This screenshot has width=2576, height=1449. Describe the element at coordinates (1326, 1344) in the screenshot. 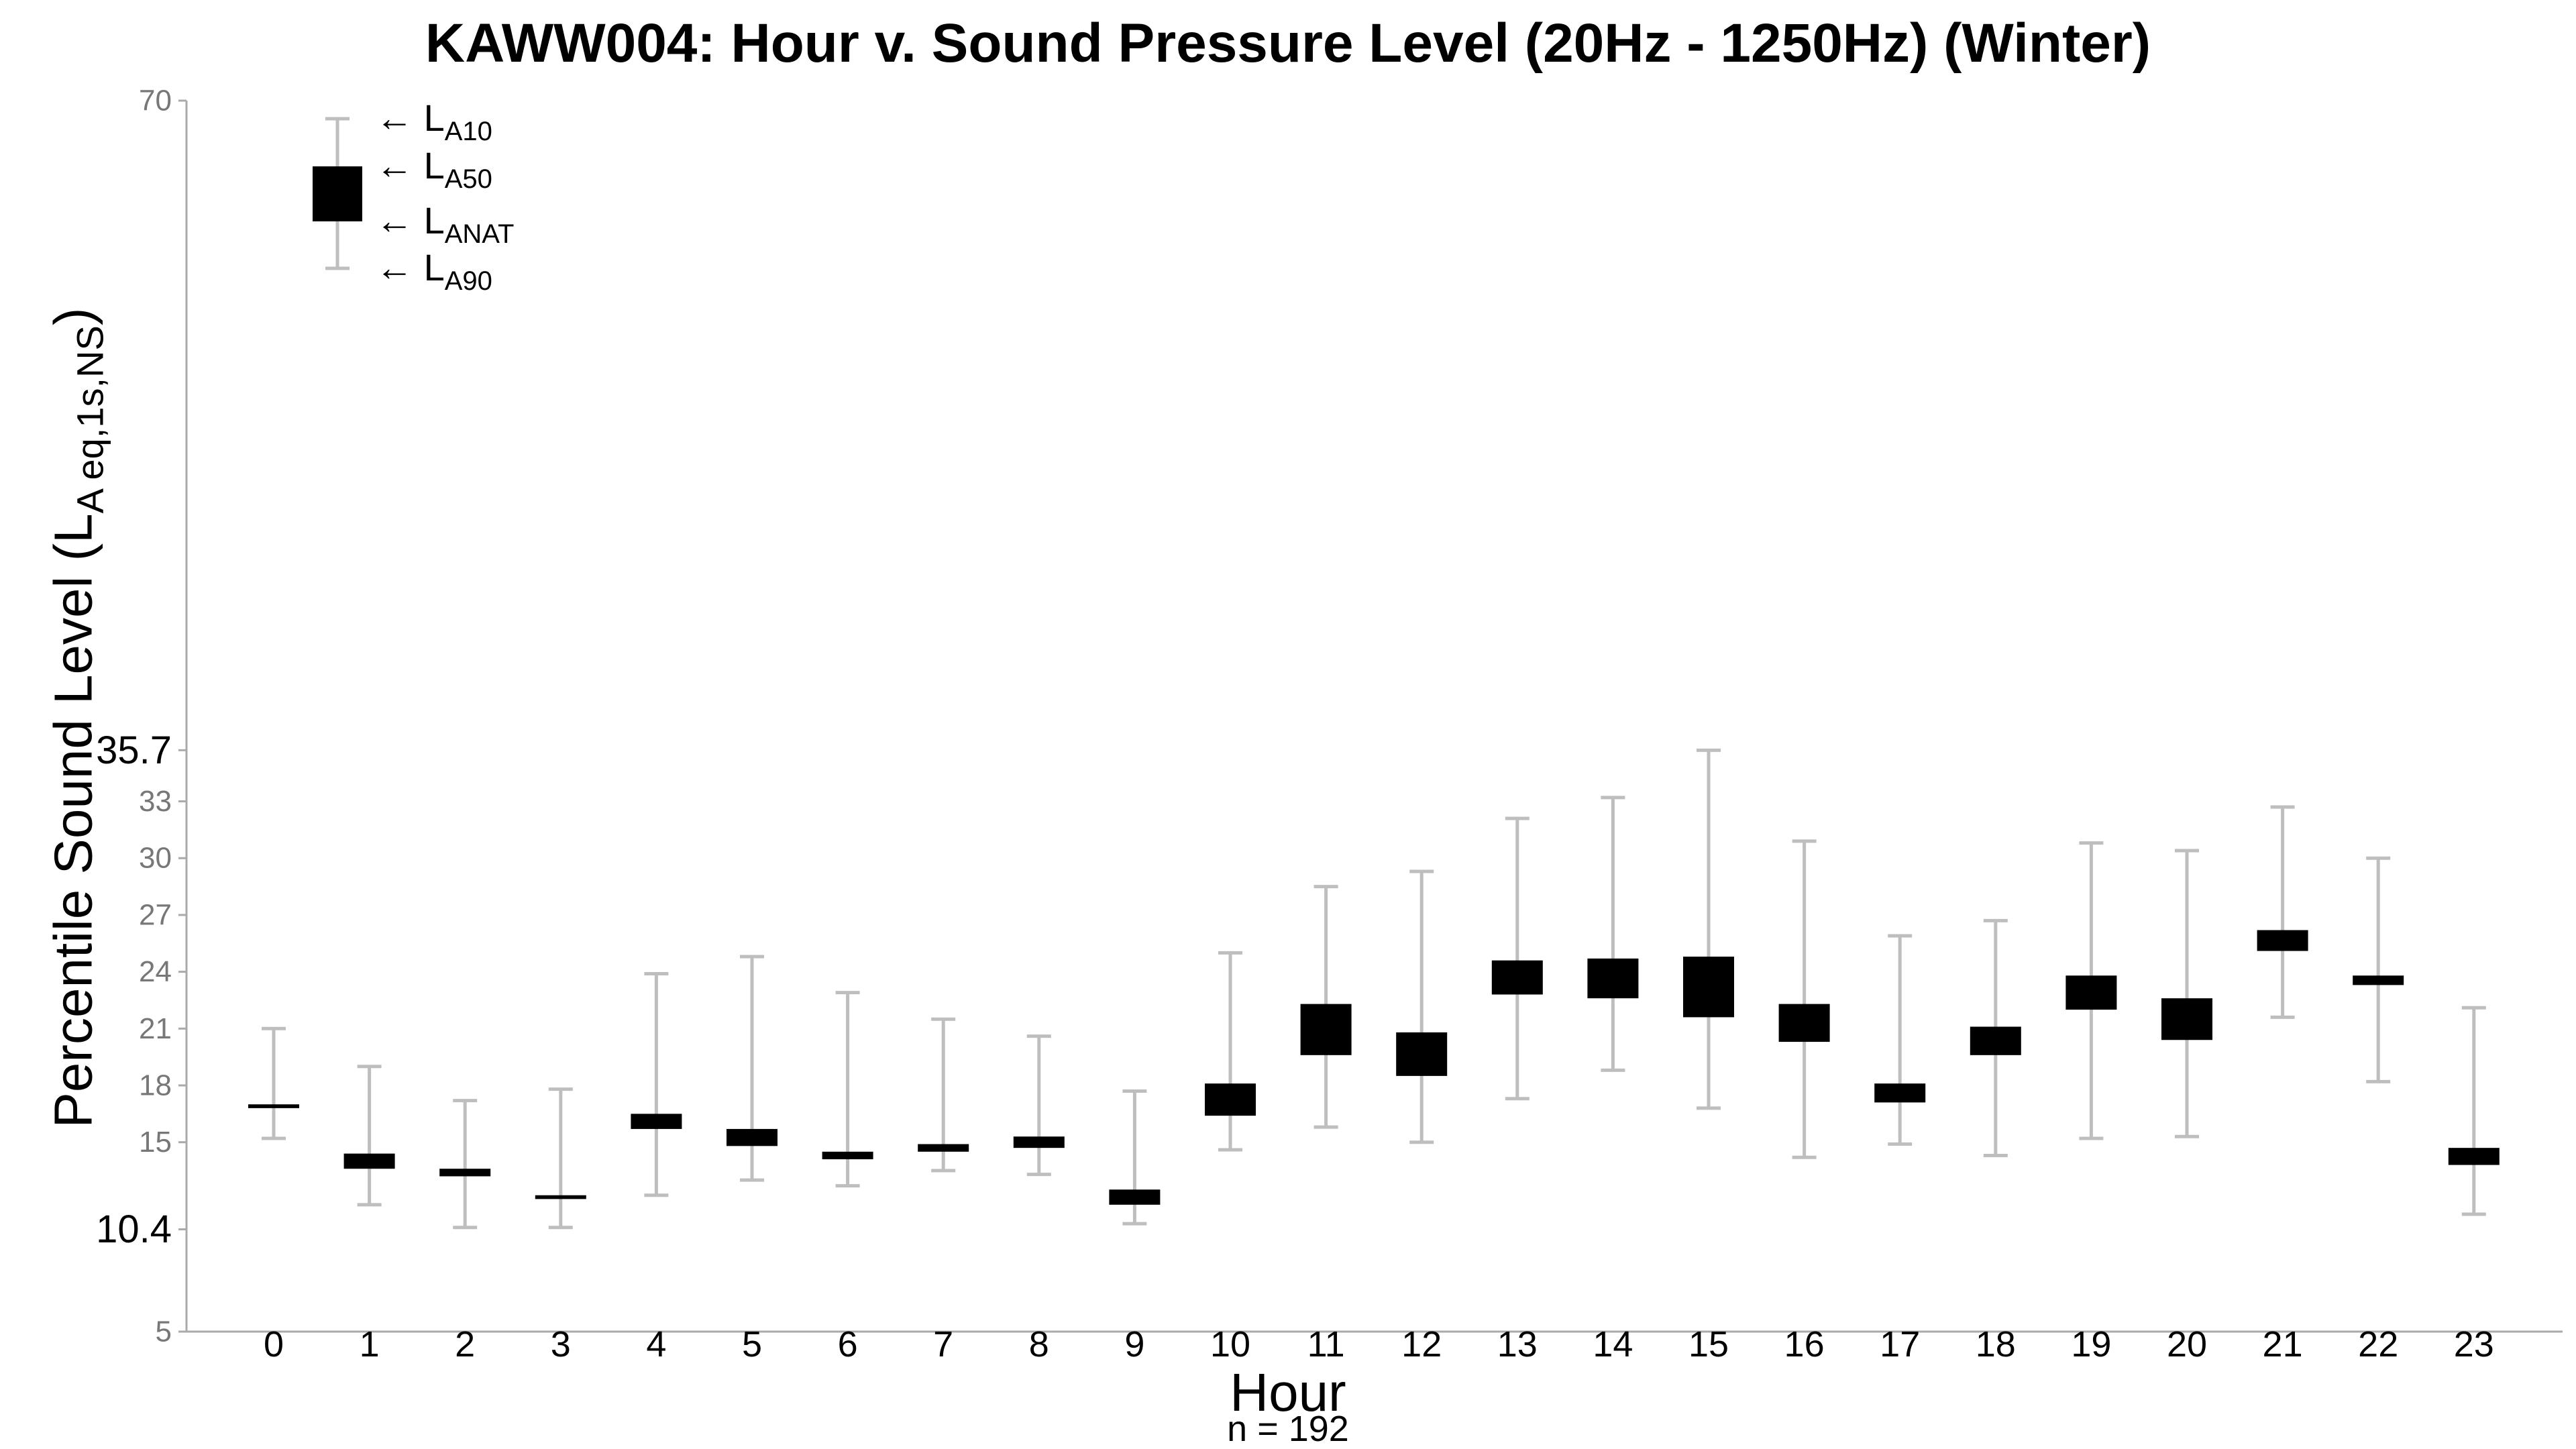

I see `x-tick-label: 11` at that location.